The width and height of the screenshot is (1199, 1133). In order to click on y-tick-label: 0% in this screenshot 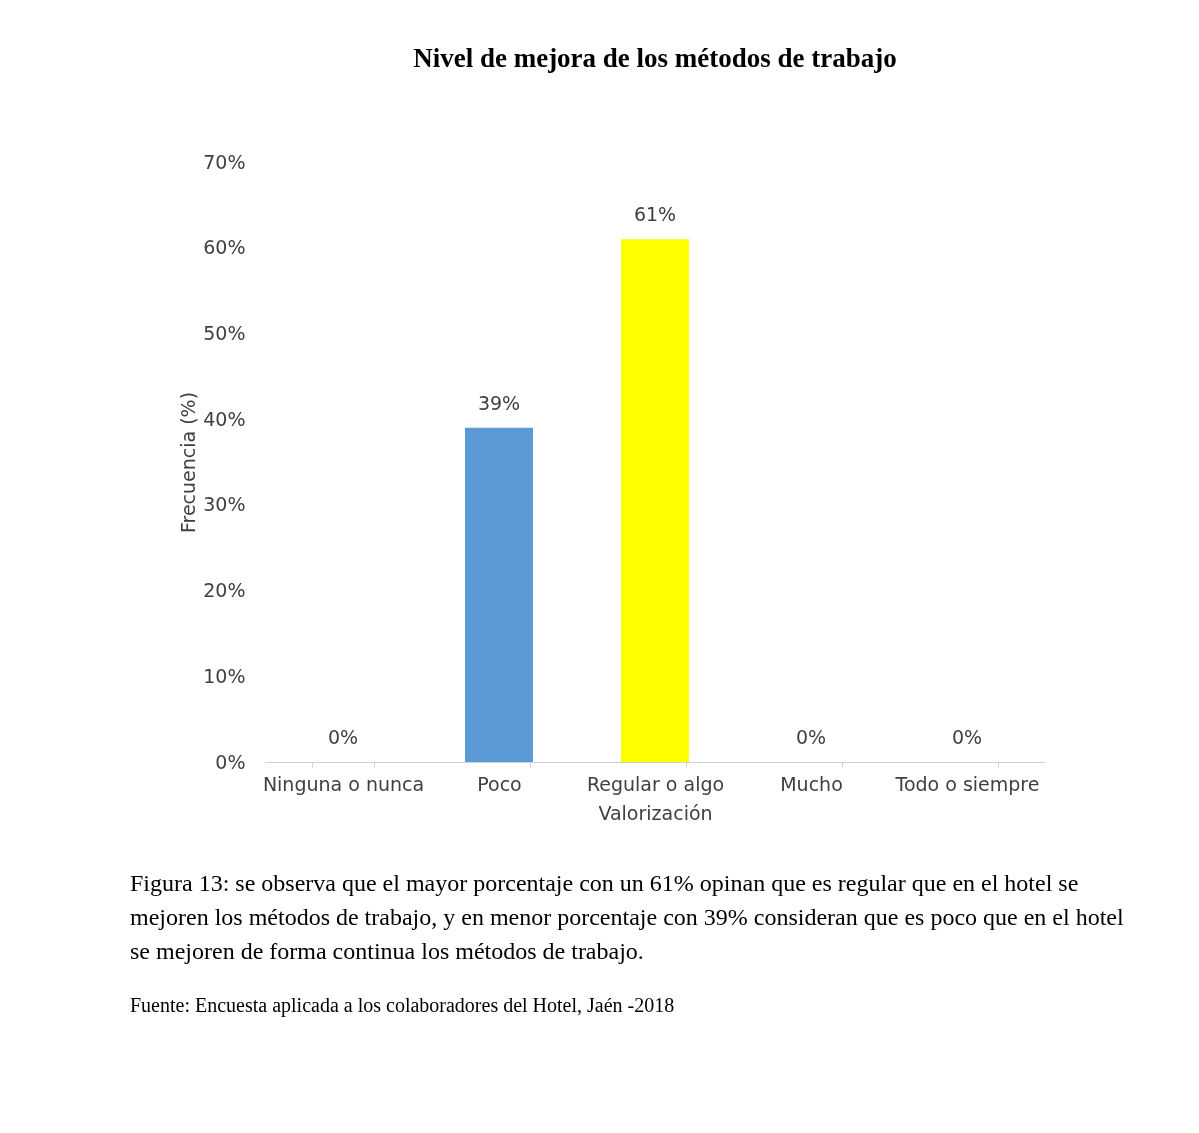, I will do `click(230, 761)`.